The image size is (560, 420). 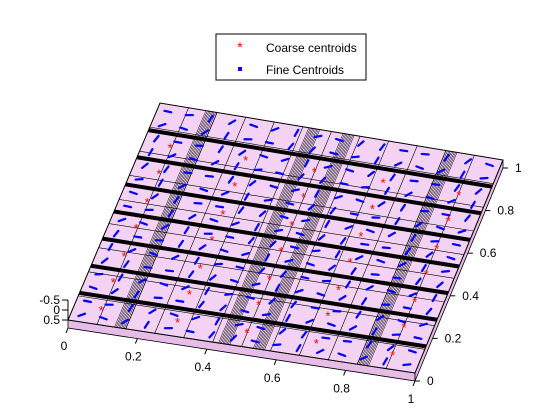 What do you see at coordinates (411, 399) in the screenshot?
I see `x-tick-label: 1` at bounding box center [411, 399].